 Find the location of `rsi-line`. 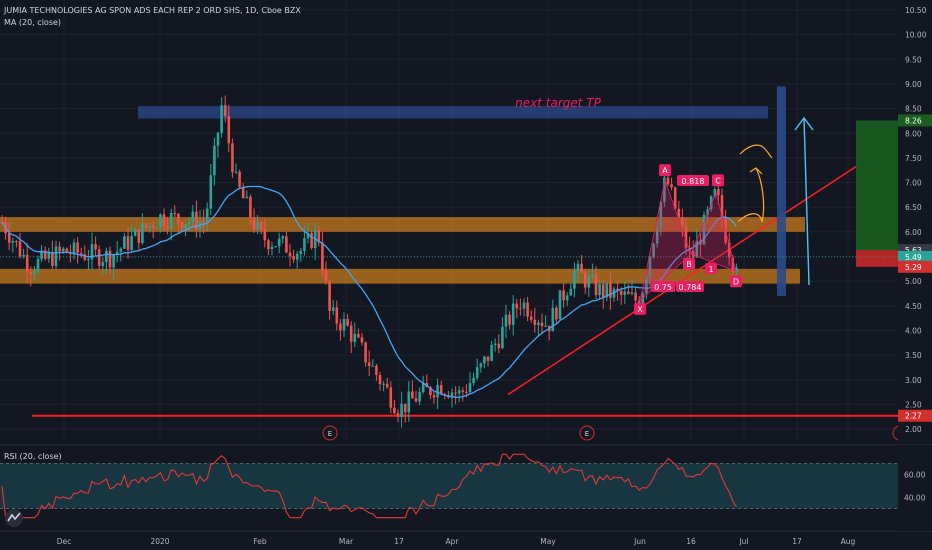

rsi-line is located at coordinates (369, 486).